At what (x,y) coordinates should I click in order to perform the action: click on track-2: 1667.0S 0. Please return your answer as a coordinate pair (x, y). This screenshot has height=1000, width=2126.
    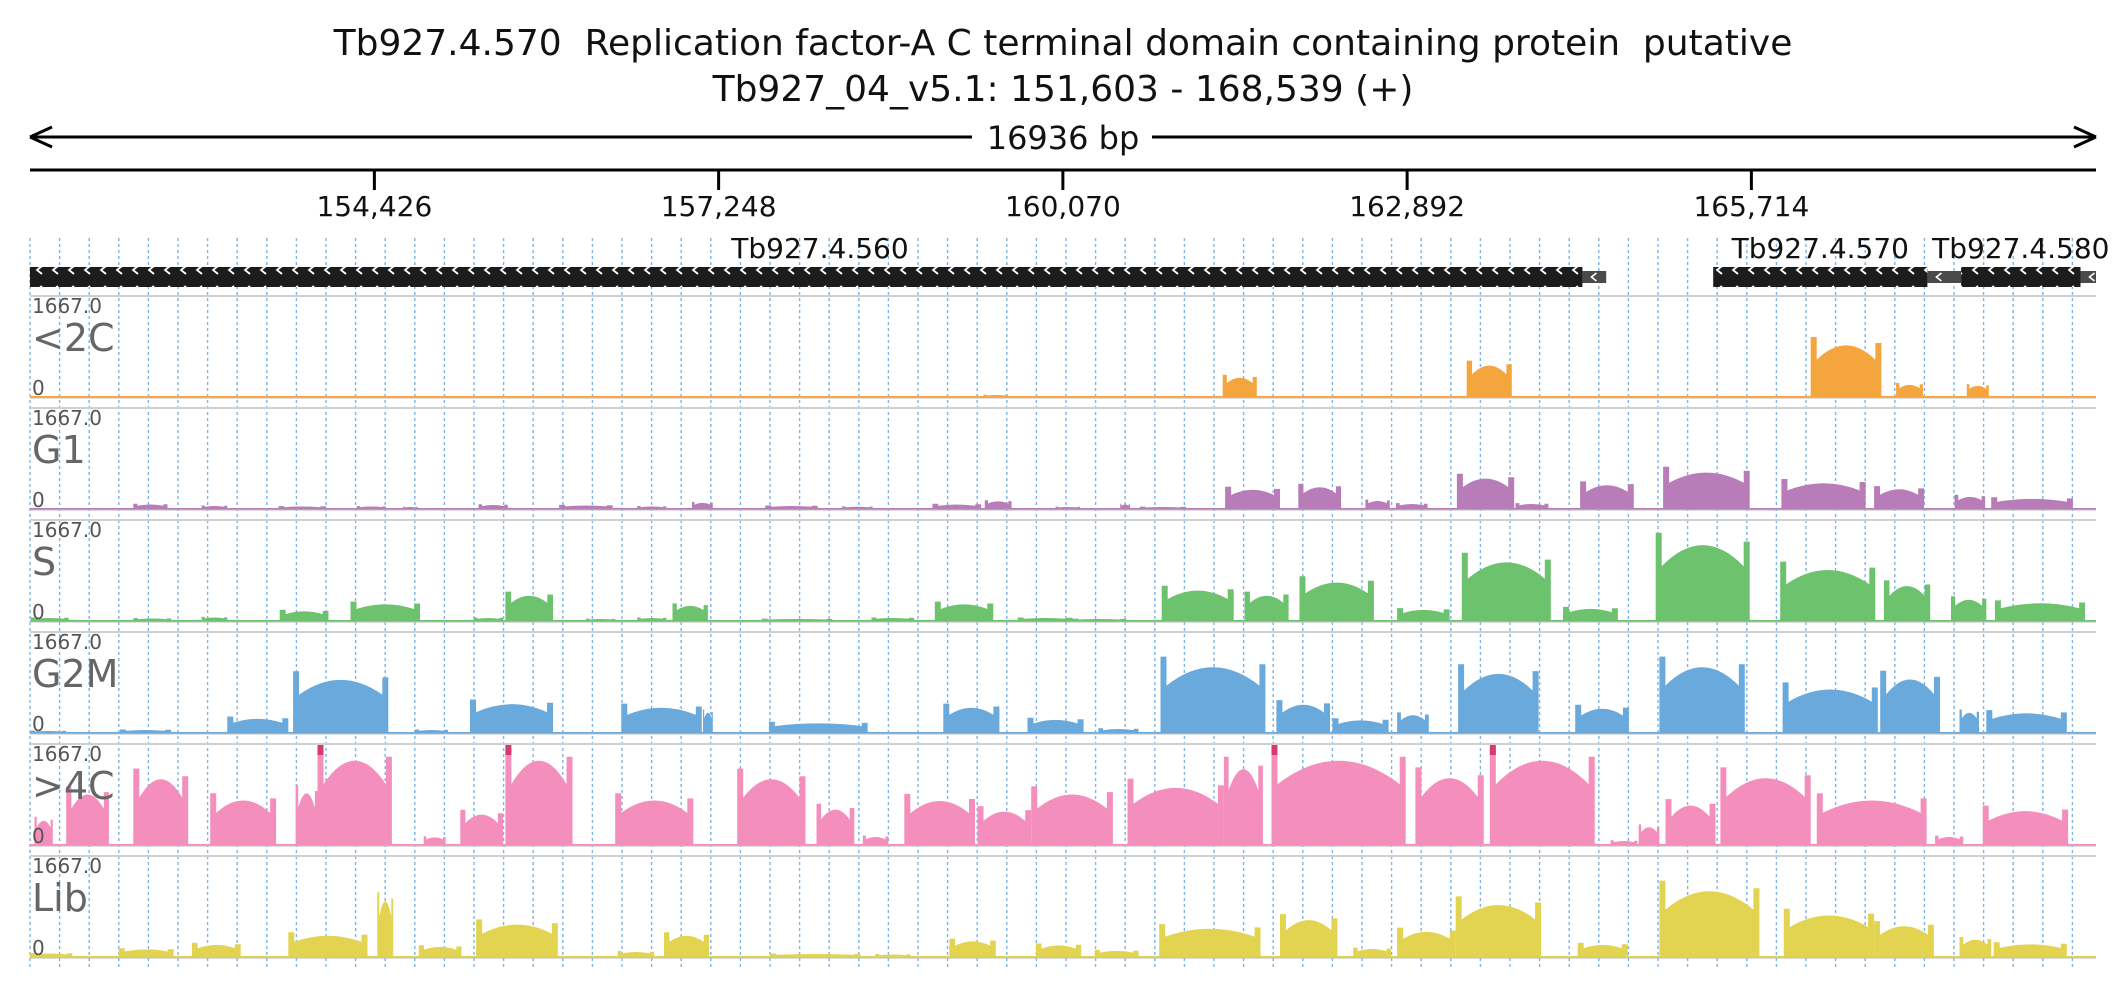
    Looking at the image, I should click on (1063, 571).